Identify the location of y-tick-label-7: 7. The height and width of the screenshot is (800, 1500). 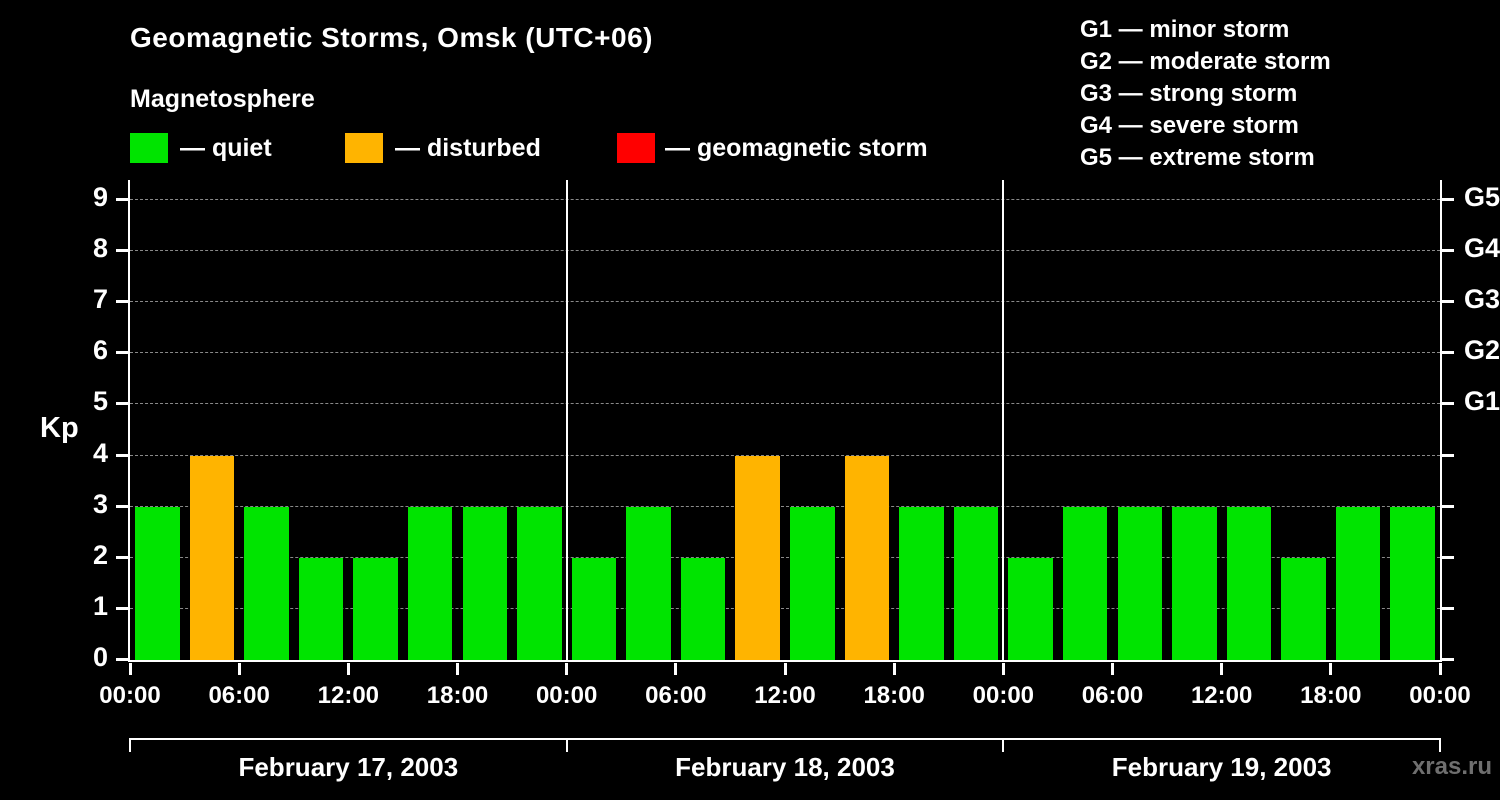
(100, 299).